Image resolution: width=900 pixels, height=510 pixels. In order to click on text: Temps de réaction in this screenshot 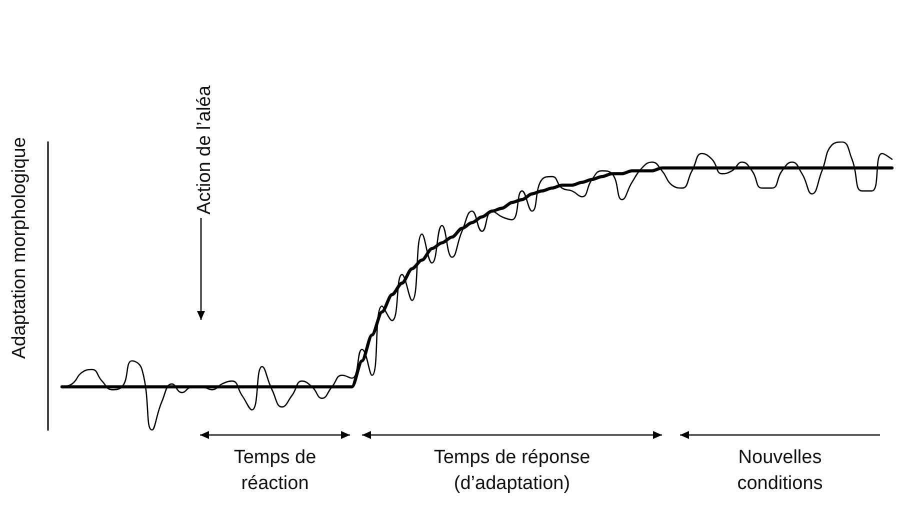, I will do `click(275, 471)`.